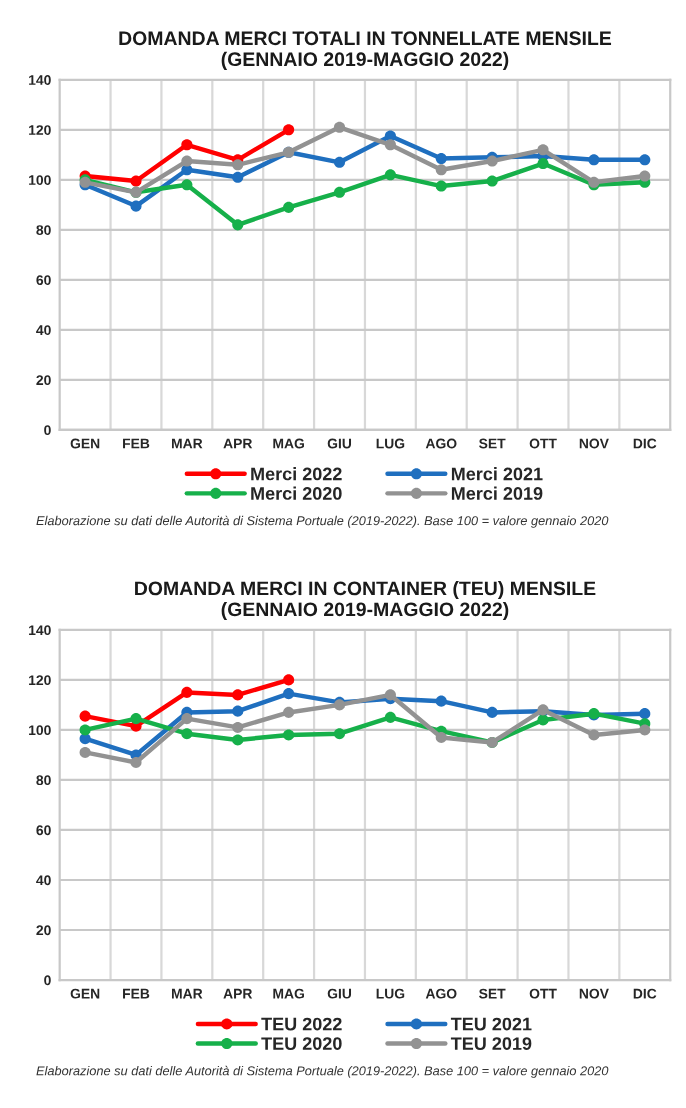  What do you see at coordinates (365, 600) in the screenshot?
I see `chart-title: DOMANDA MERCI IN CONTAINER (TEU) MENSILE (GENNAIO 2019-MAGGIO 2022)` at bounding box center [365, 600].